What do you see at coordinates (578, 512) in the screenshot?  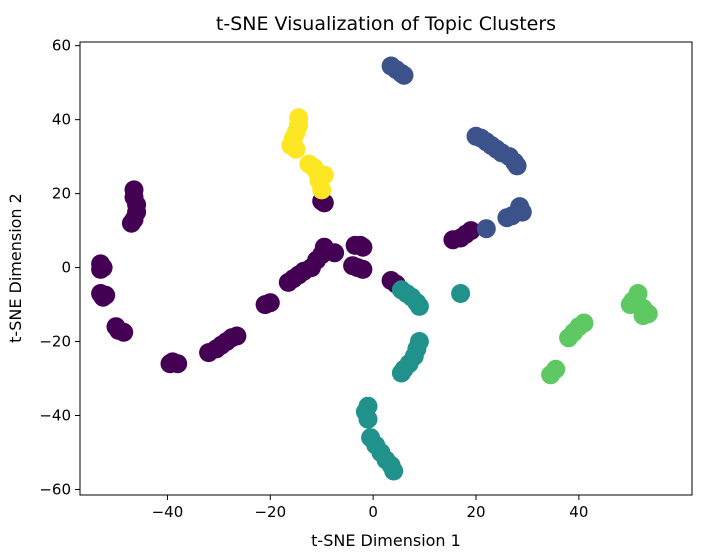 I see `x-tick-label: 40` at bounding box center [578, 512].